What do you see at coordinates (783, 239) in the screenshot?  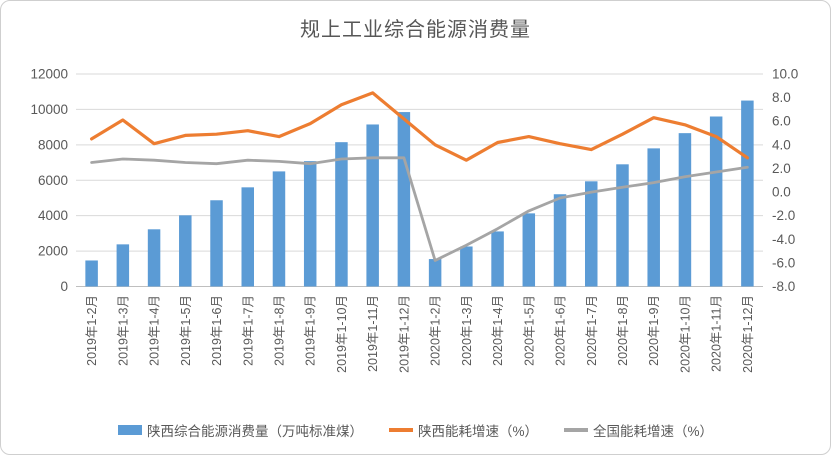 I see `y-right-tick-label: -4.0` at bounding box center [783, 239].